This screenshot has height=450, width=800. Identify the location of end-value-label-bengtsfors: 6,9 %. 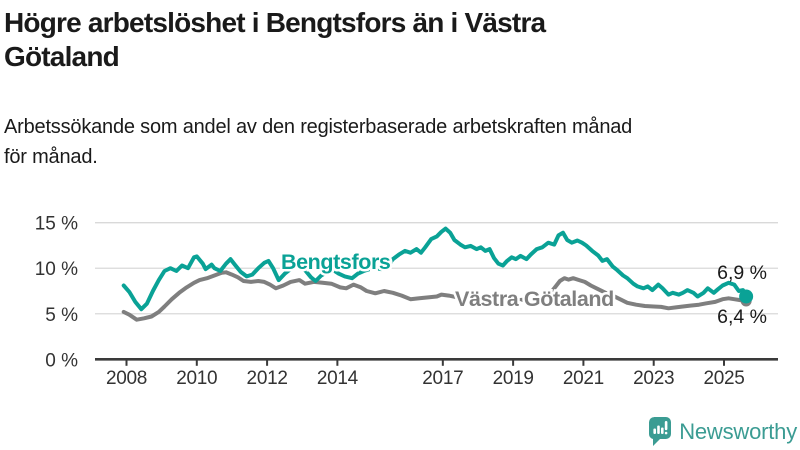
(742, 273).